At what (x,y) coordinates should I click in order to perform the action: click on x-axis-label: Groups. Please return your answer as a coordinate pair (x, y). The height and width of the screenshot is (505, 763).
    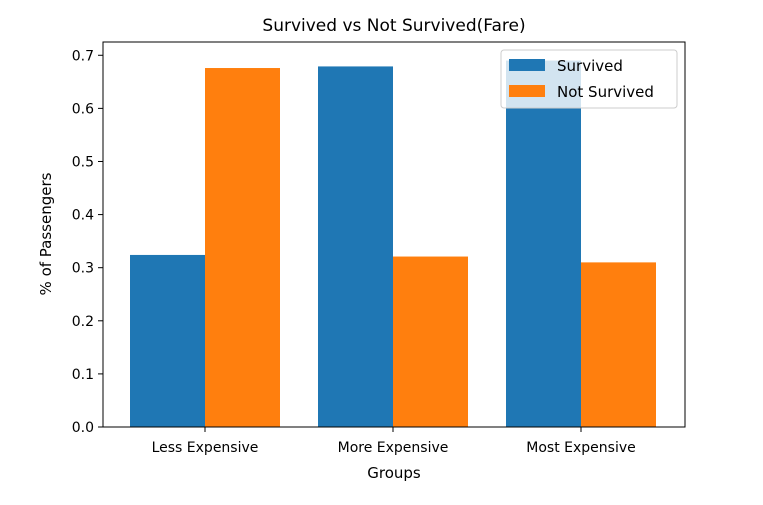
    Looking at the image, I should click on (394, 473).